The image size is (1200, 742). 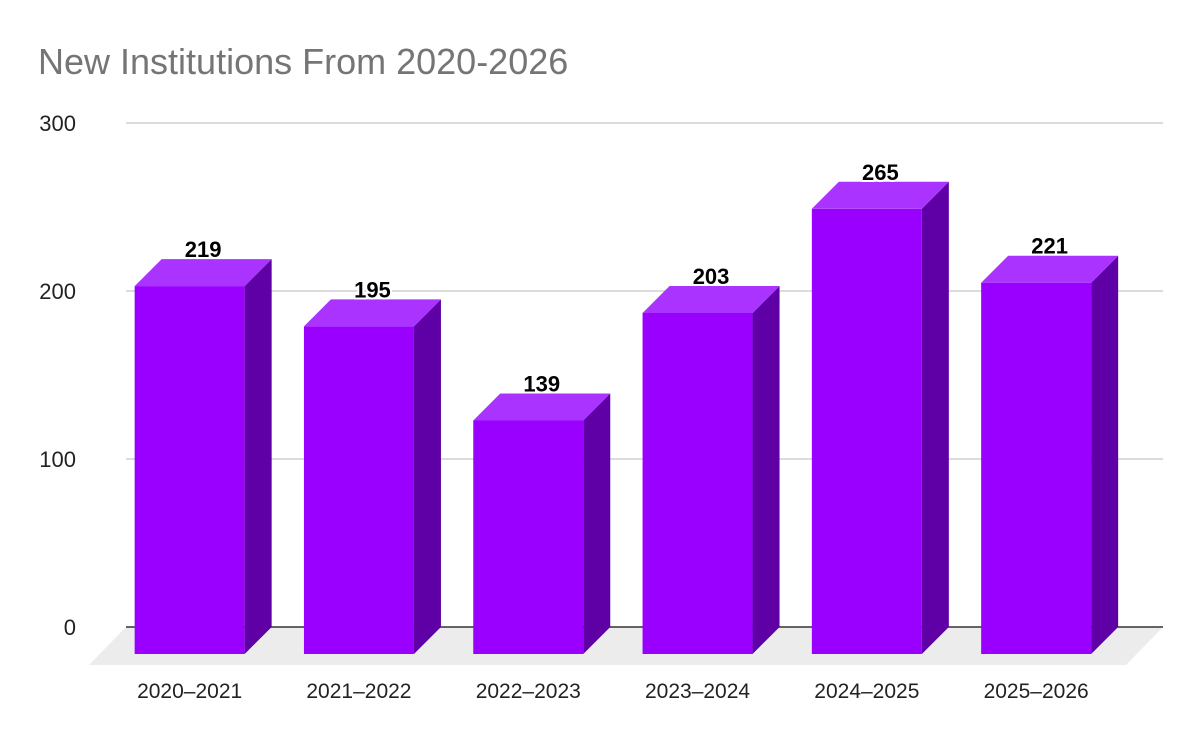 I want to click on y-tick-label: 200, so click(x=57, y=291).